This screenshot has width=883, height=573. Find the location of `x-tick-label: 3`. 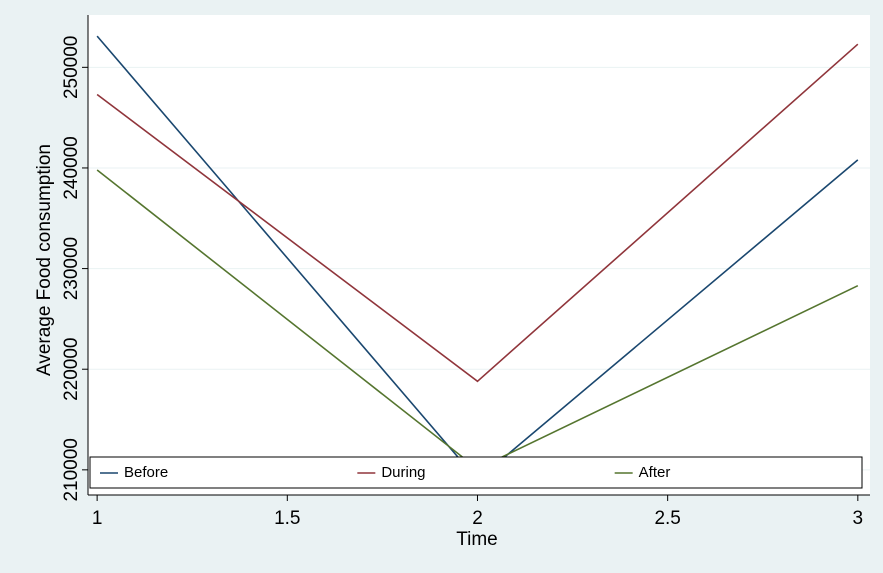

x-tick-label: 3 is located at coordinates (858, 518).